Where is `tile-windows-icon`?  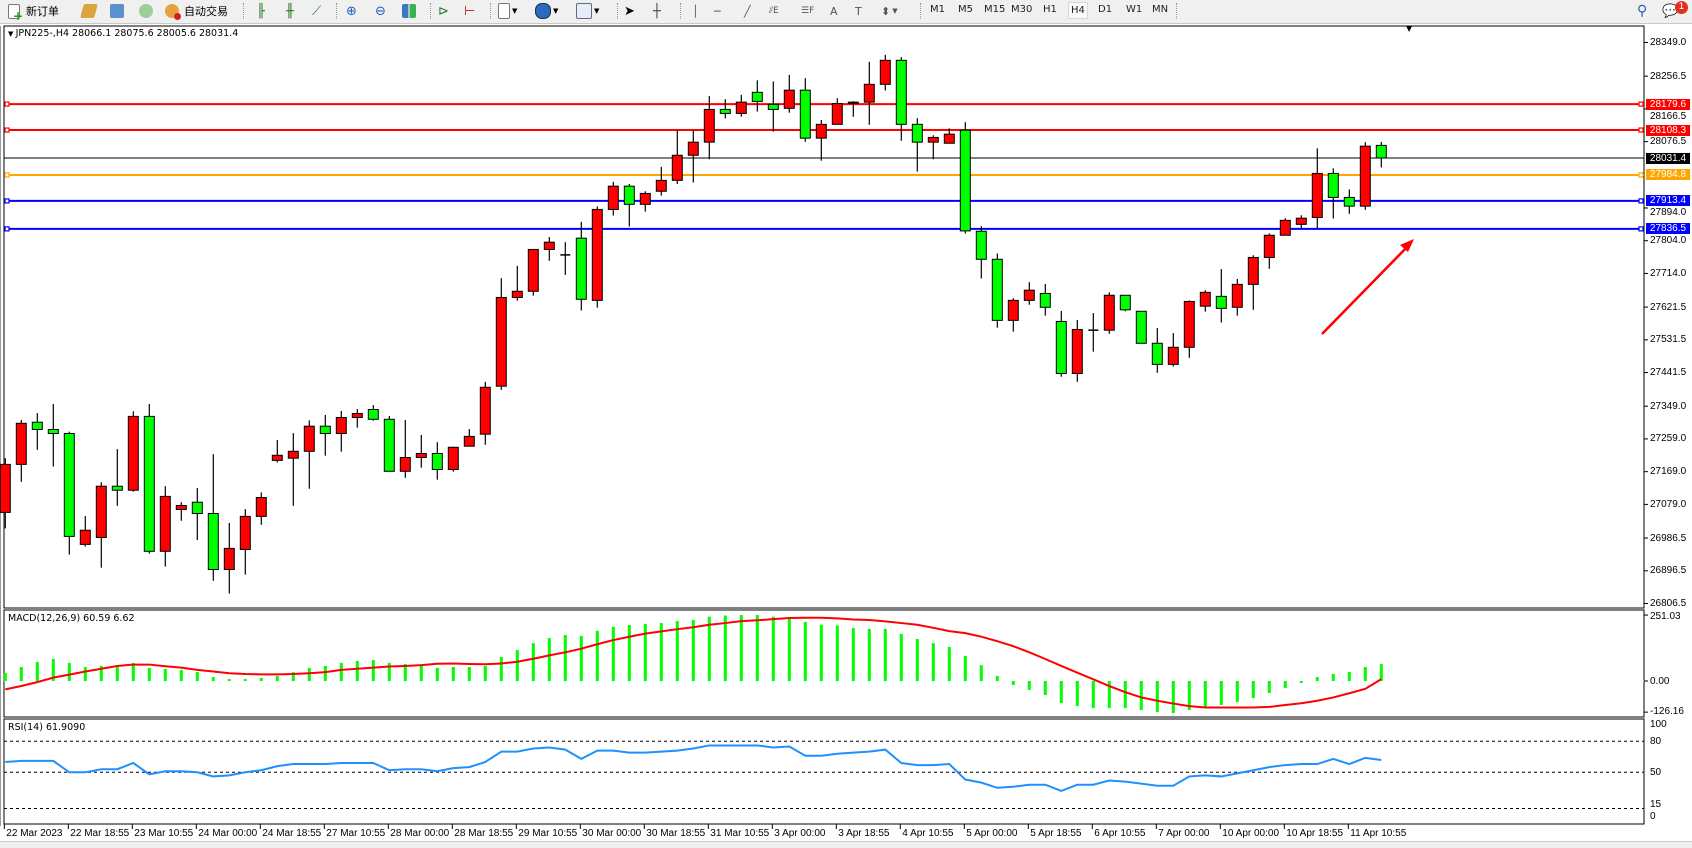 tile-windows-icon is located at coordinates (409, 11).